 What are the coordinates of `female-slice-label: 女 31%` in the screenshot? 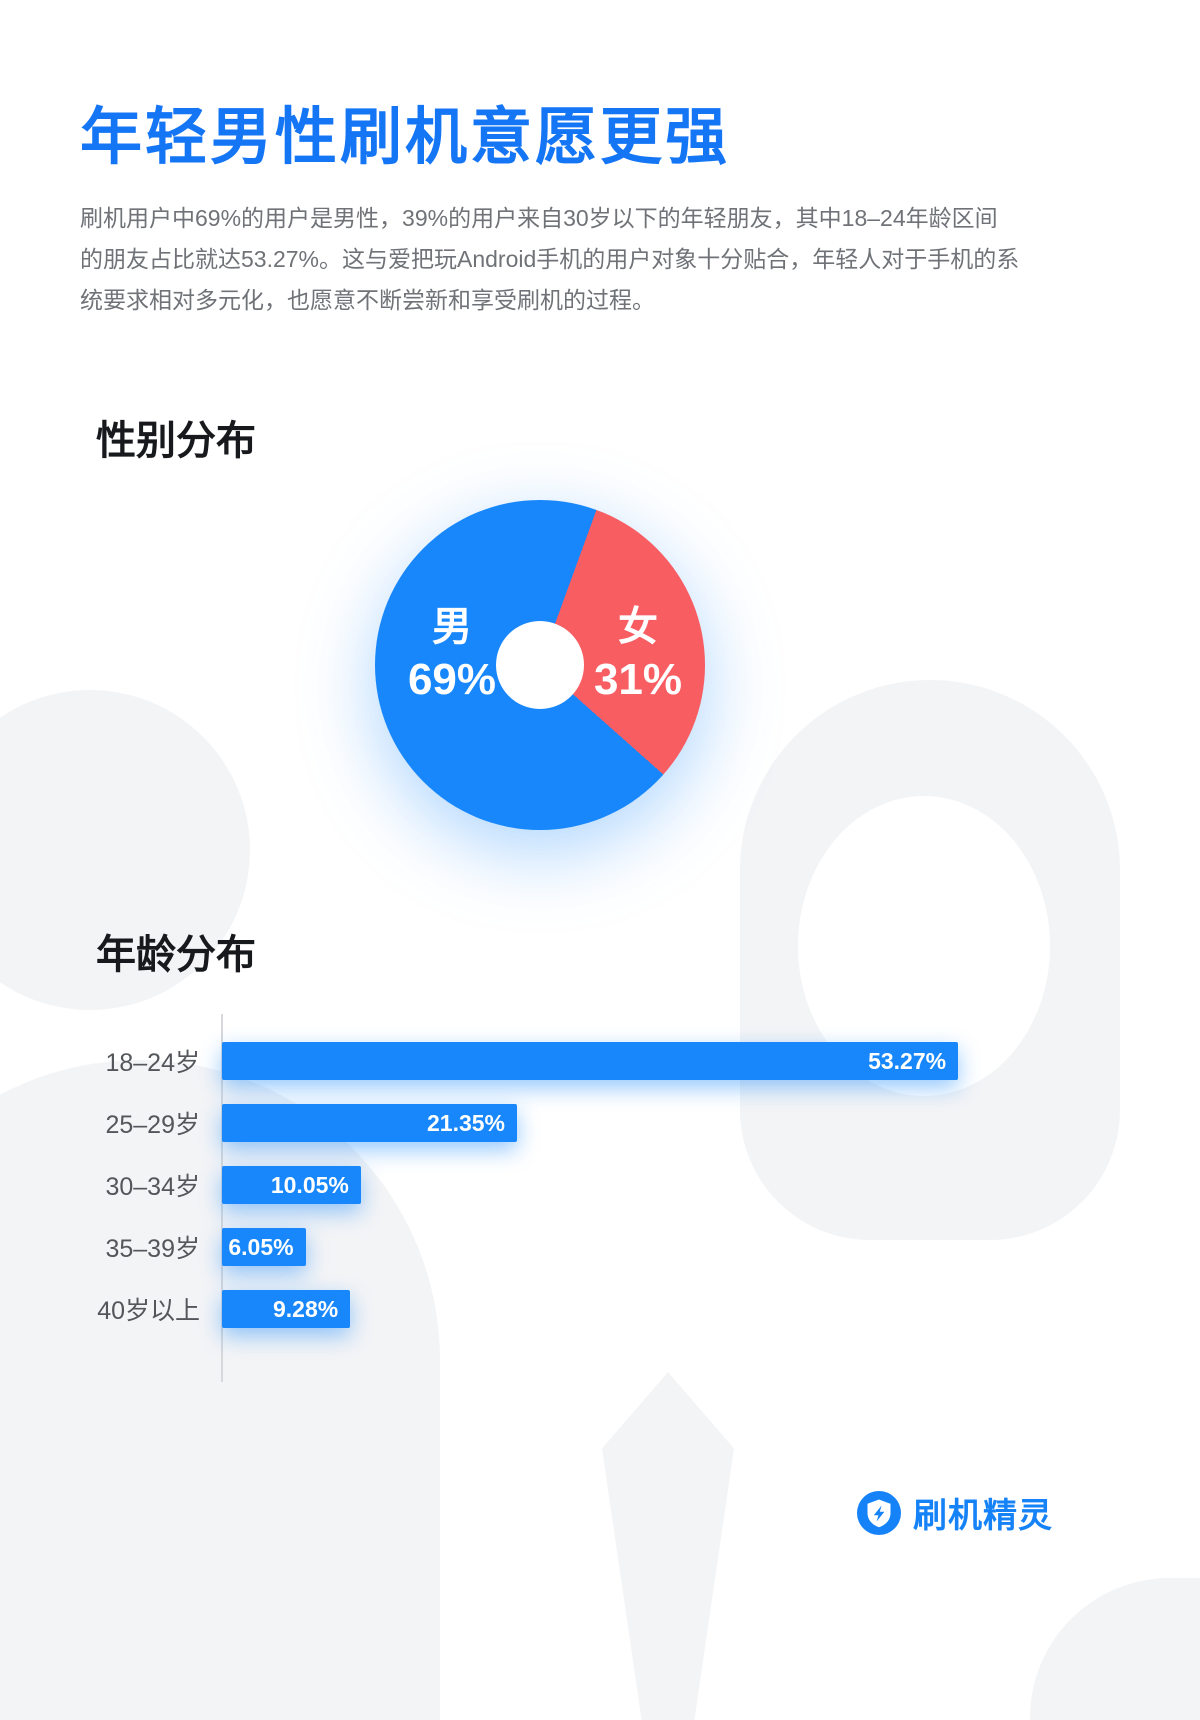 It's located at (638, 655).